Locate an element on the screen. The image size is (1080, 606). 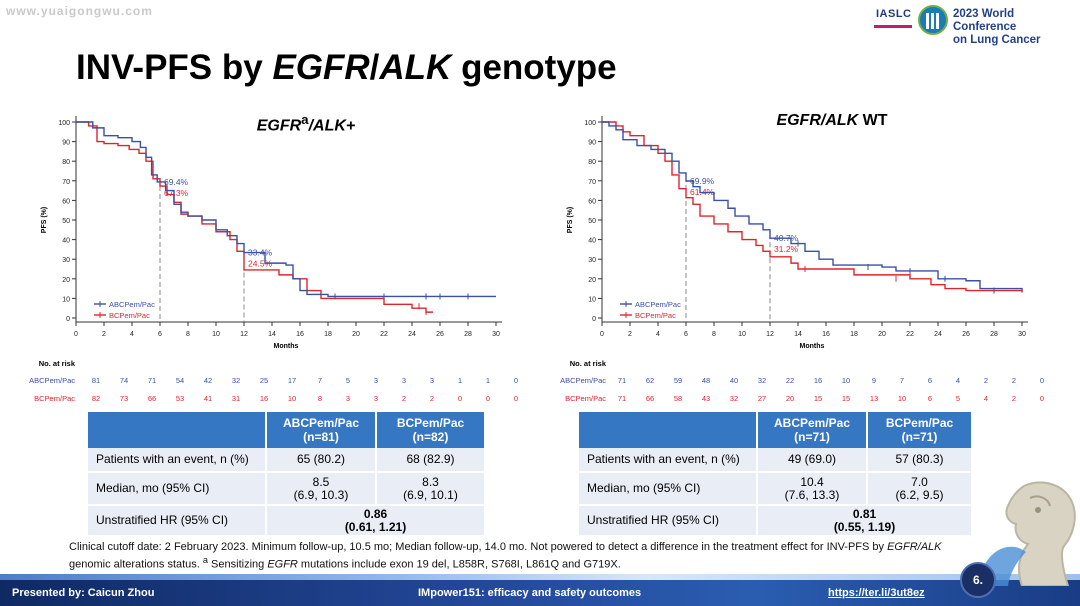
chart-subtitle-text: EGFR/ALK WT is located at coordinates (832, 120).